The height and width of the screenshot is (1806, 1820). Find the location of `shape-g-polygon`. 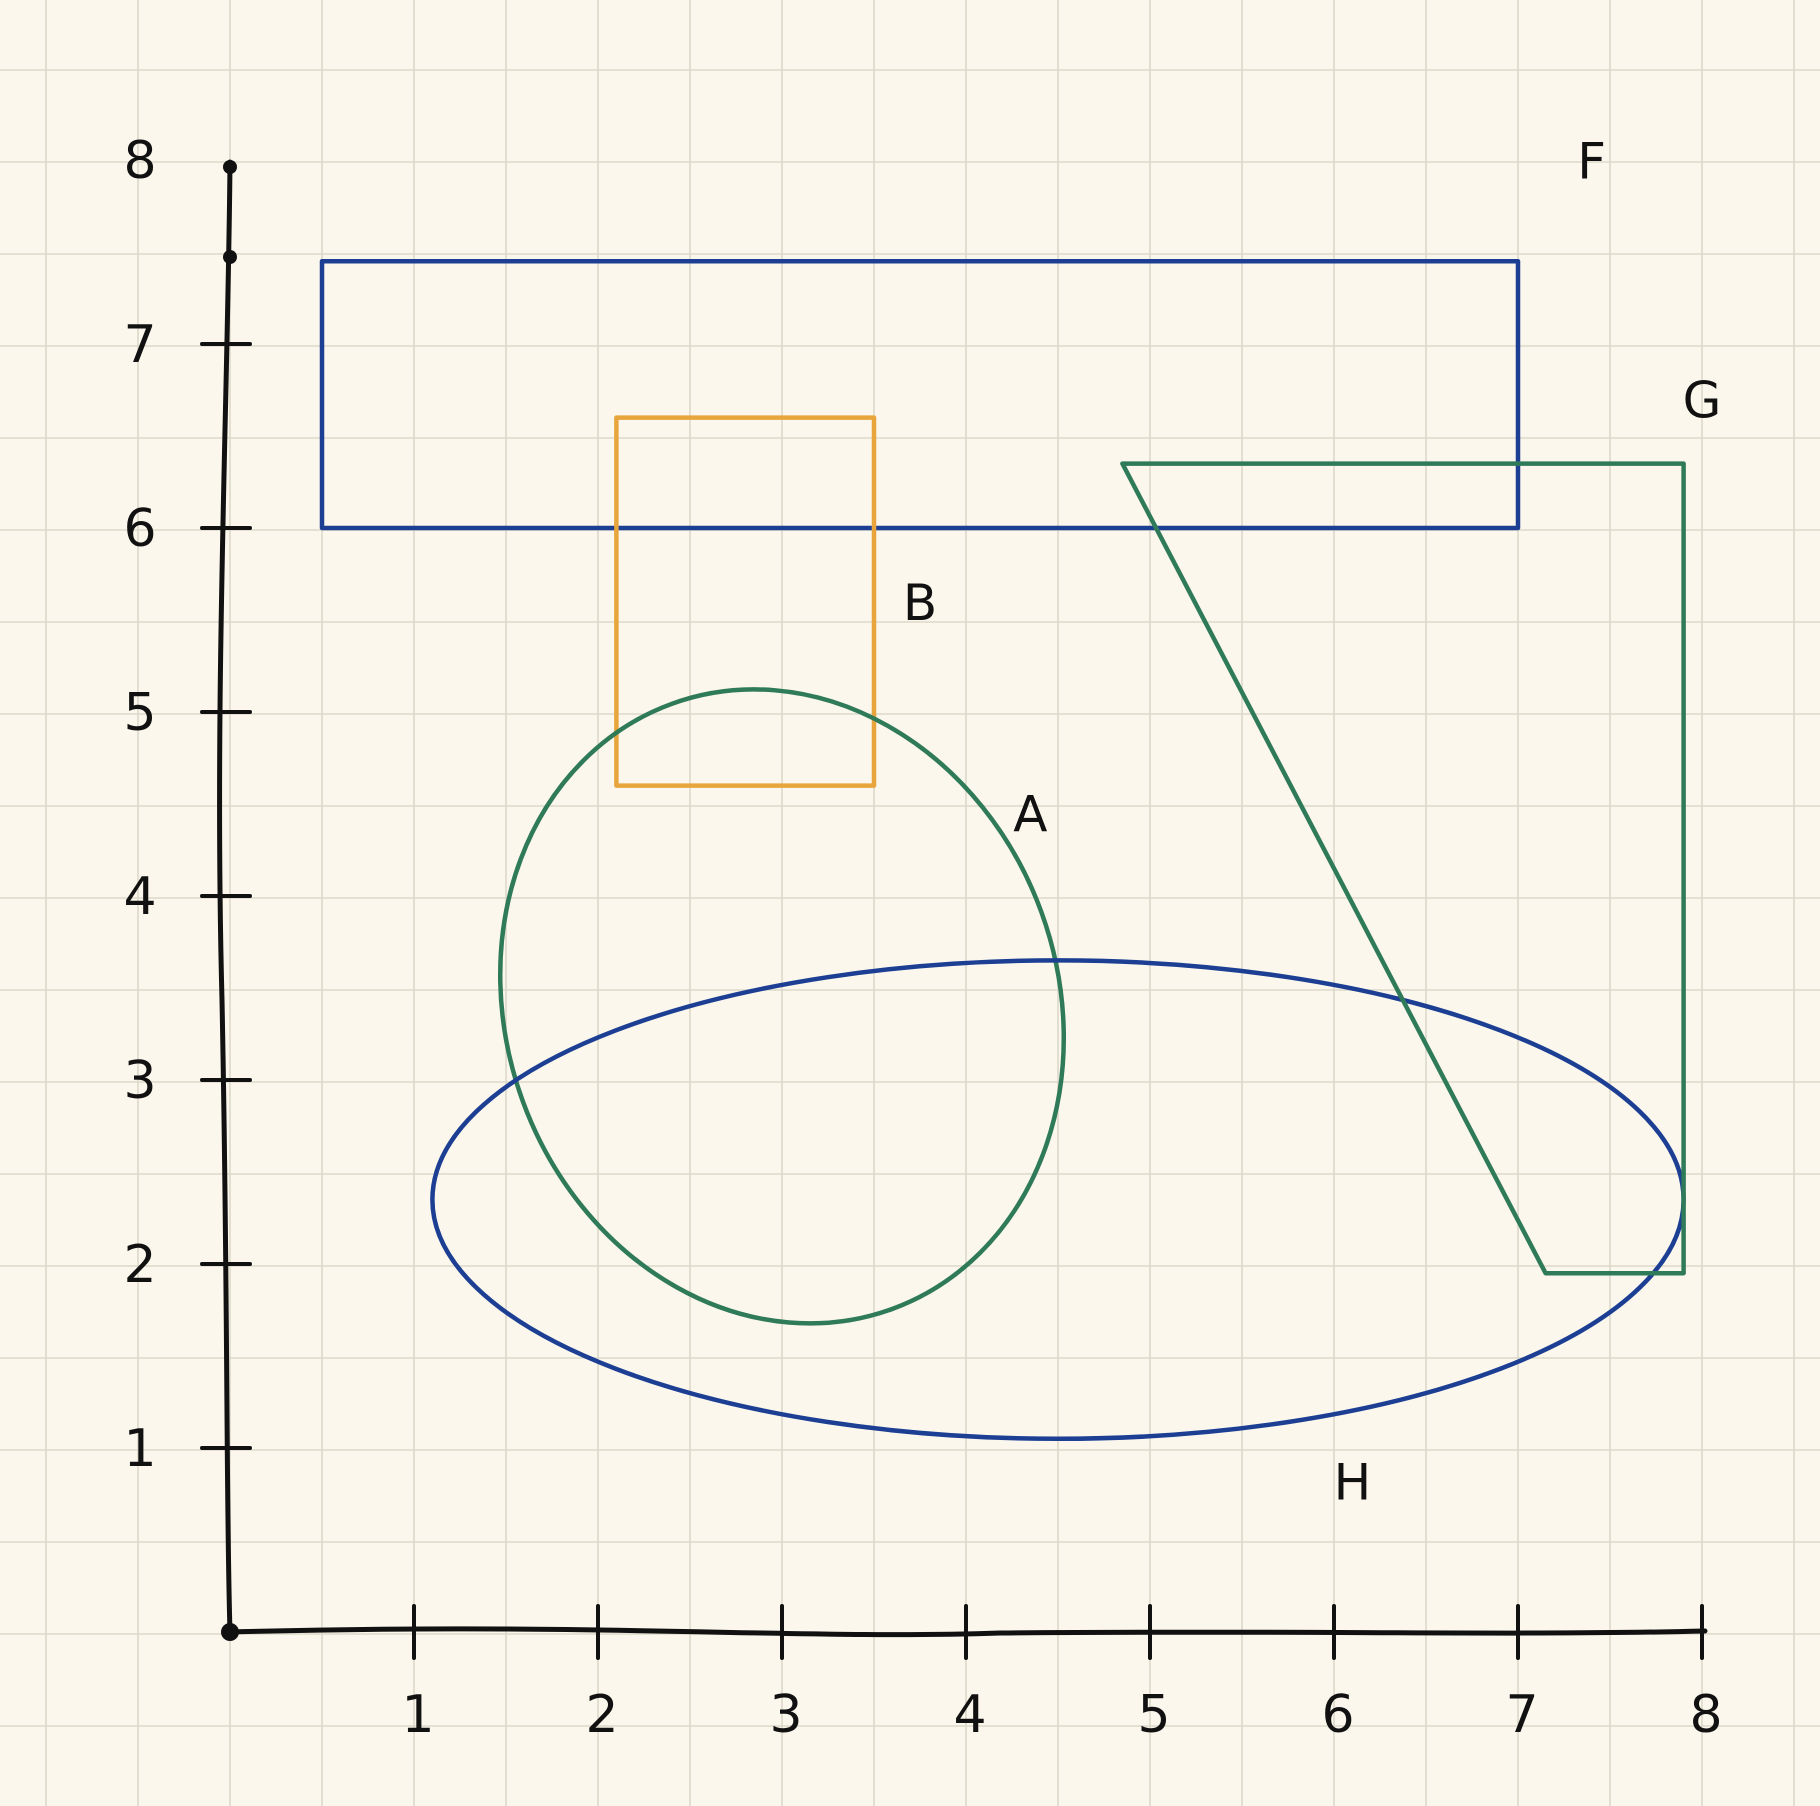

shape-g-polygon is located at coordinates (1403, 868).